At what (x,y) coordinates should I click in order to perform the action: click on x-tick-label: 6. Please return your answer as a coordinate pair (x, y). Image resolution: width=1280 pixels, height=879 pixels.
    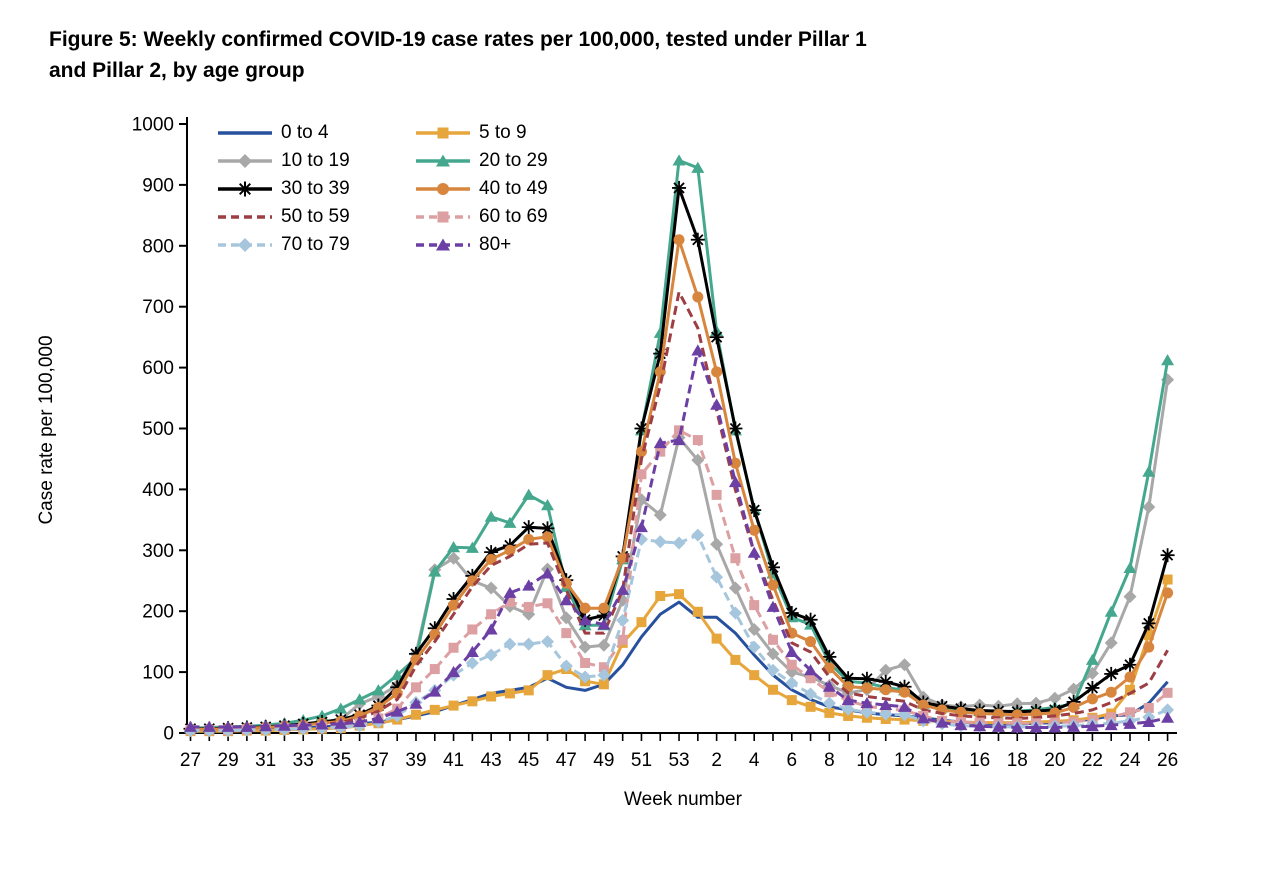
    Looking at the image, I should click on (791, 760).